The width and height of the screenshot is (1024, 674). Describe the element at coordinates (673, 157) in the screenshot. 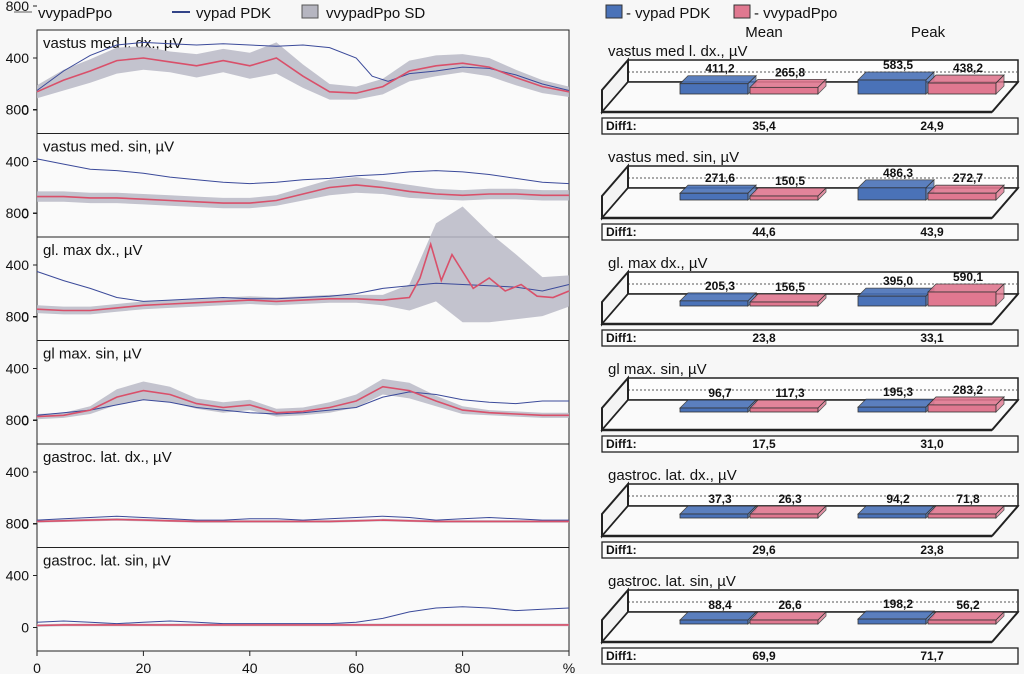

I see `bar-panel-title: vastus med. sin, µV` at that location.